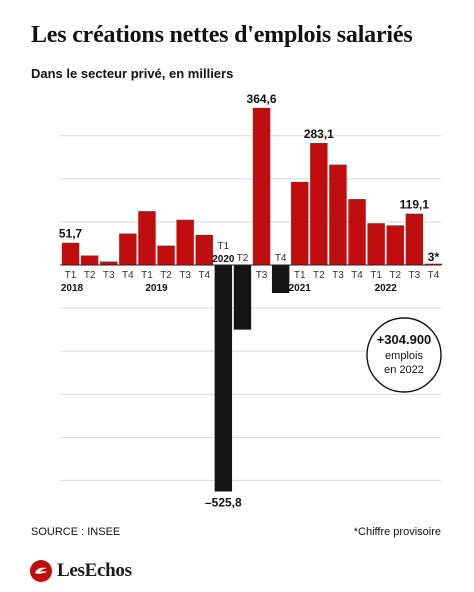  I want to click on chart-subtitle: Dans le secteur privé, en milliers, so click(132, 73).